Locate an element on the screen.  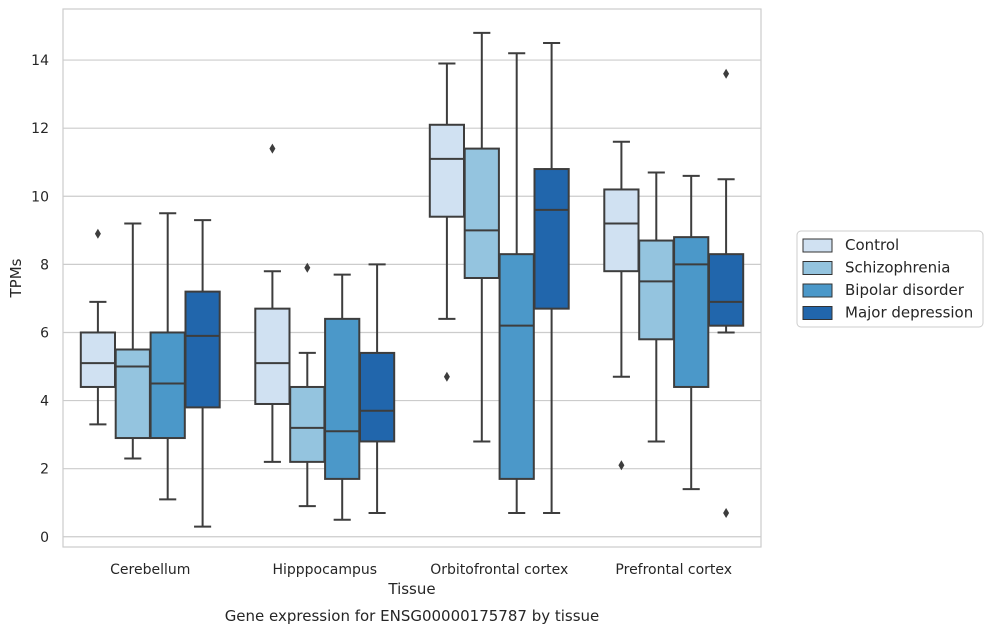
legend-frame is located at coordinates (890, 279).